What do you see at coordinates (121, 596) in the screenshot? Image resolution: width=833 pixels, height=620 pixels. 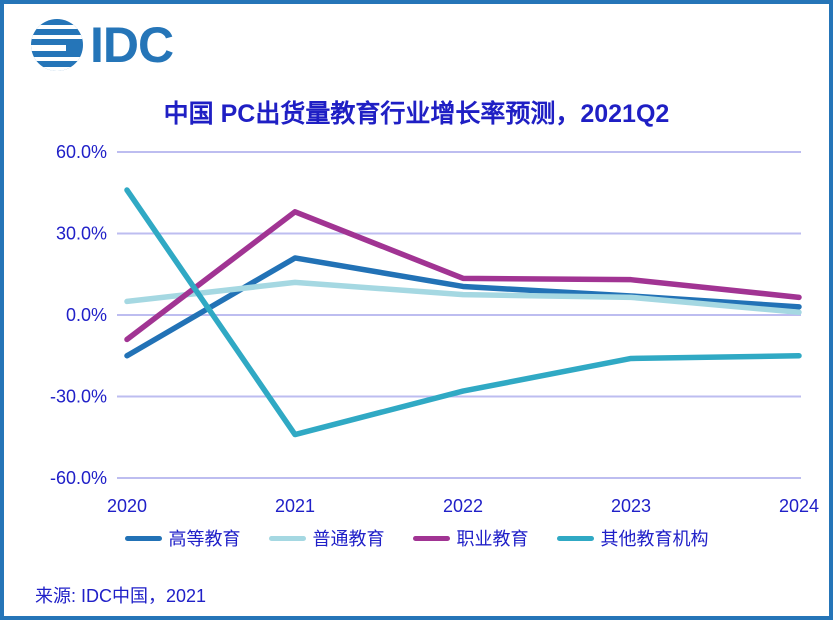 I see `source-note: 来源: IDC中国，2021` at bounding box center [121, 596].